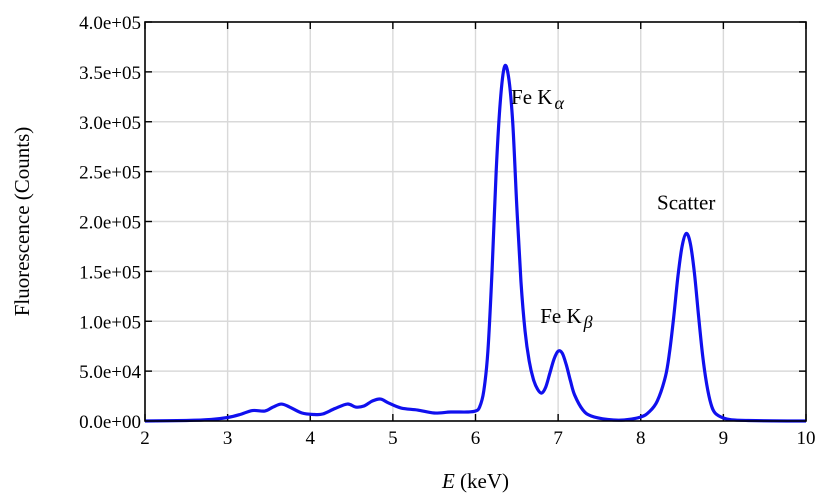 The height and width of the screenshot is (495, 823). What do you see at coordinates (110, 322) in the screenshot?
I see `y-tick-label: 1.0e+05` at bounding box center [110, 322].